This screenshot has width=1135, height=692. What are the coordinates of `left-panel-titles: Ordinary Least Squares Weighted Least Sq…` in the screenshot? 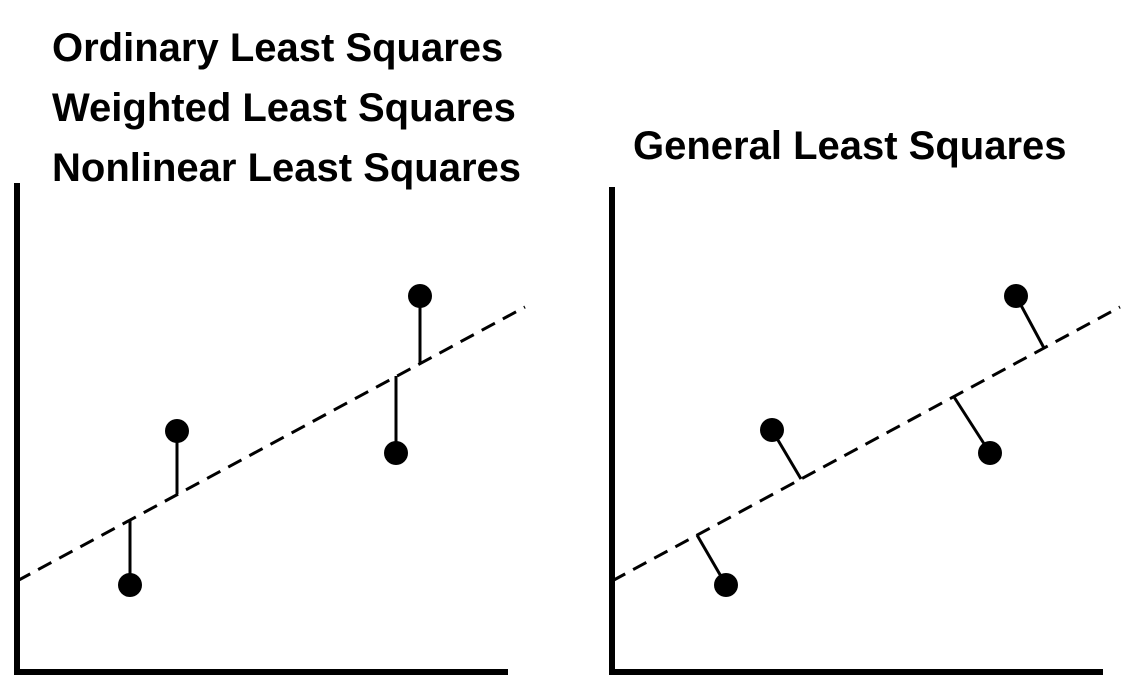 It's located at (286, 108).